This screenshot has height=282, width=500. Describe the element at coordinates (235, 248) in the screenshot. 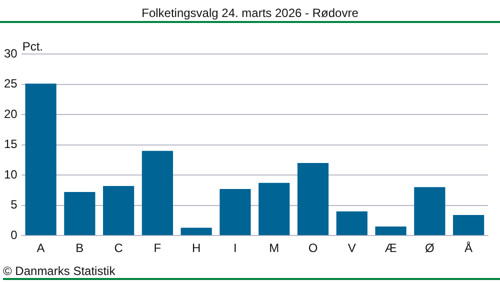

I see `x-tick-label: I` at that location.